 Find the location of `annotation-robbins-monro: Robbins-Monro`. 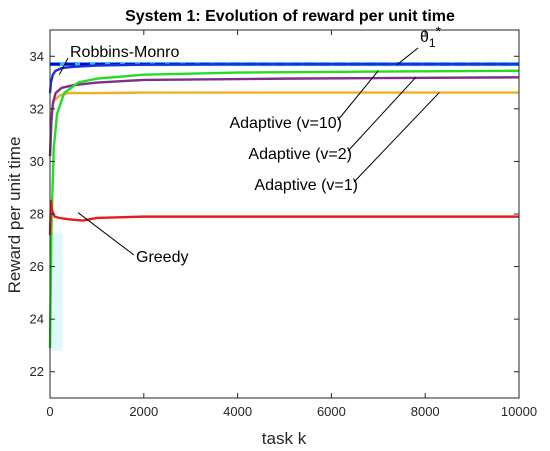

annotation-robbins-monro: Robbins-Monro is located at coordinates (124, 52).